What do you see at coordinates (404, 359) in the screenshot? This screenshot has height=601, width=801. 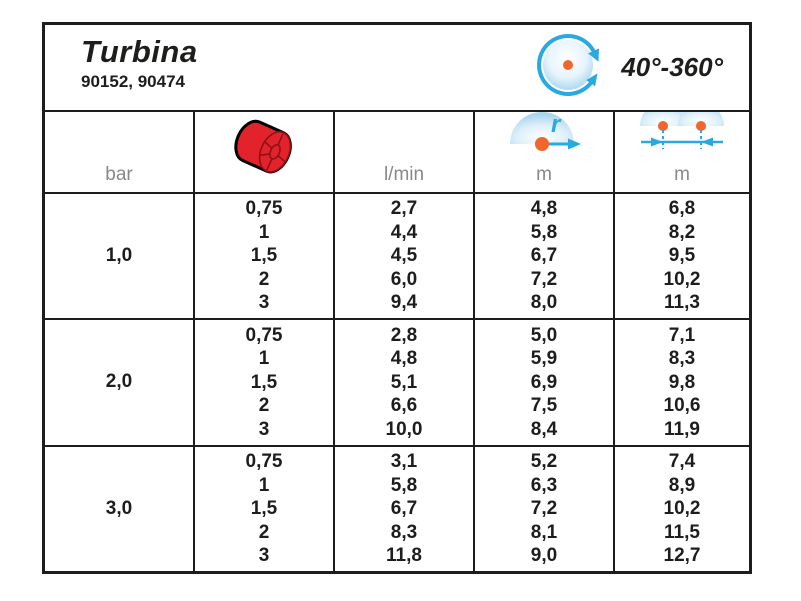 I see `flow-value: 4,8` at bounding box center [404, 359].